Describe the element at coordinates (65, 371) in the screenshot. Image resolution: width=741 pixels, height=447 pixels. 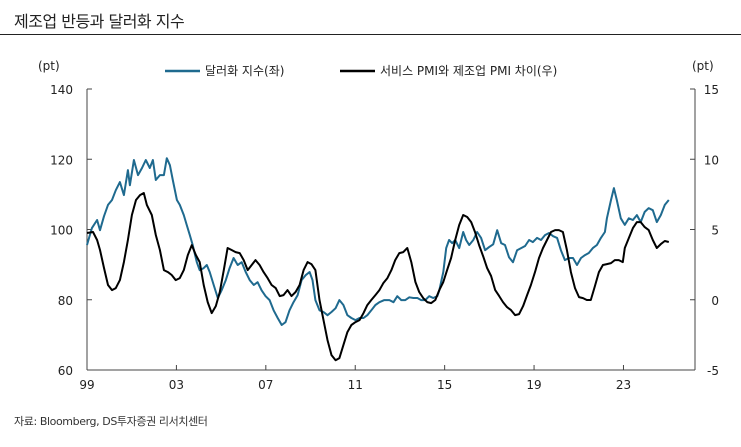
I see `y-left-tick-label: 60` at that location.